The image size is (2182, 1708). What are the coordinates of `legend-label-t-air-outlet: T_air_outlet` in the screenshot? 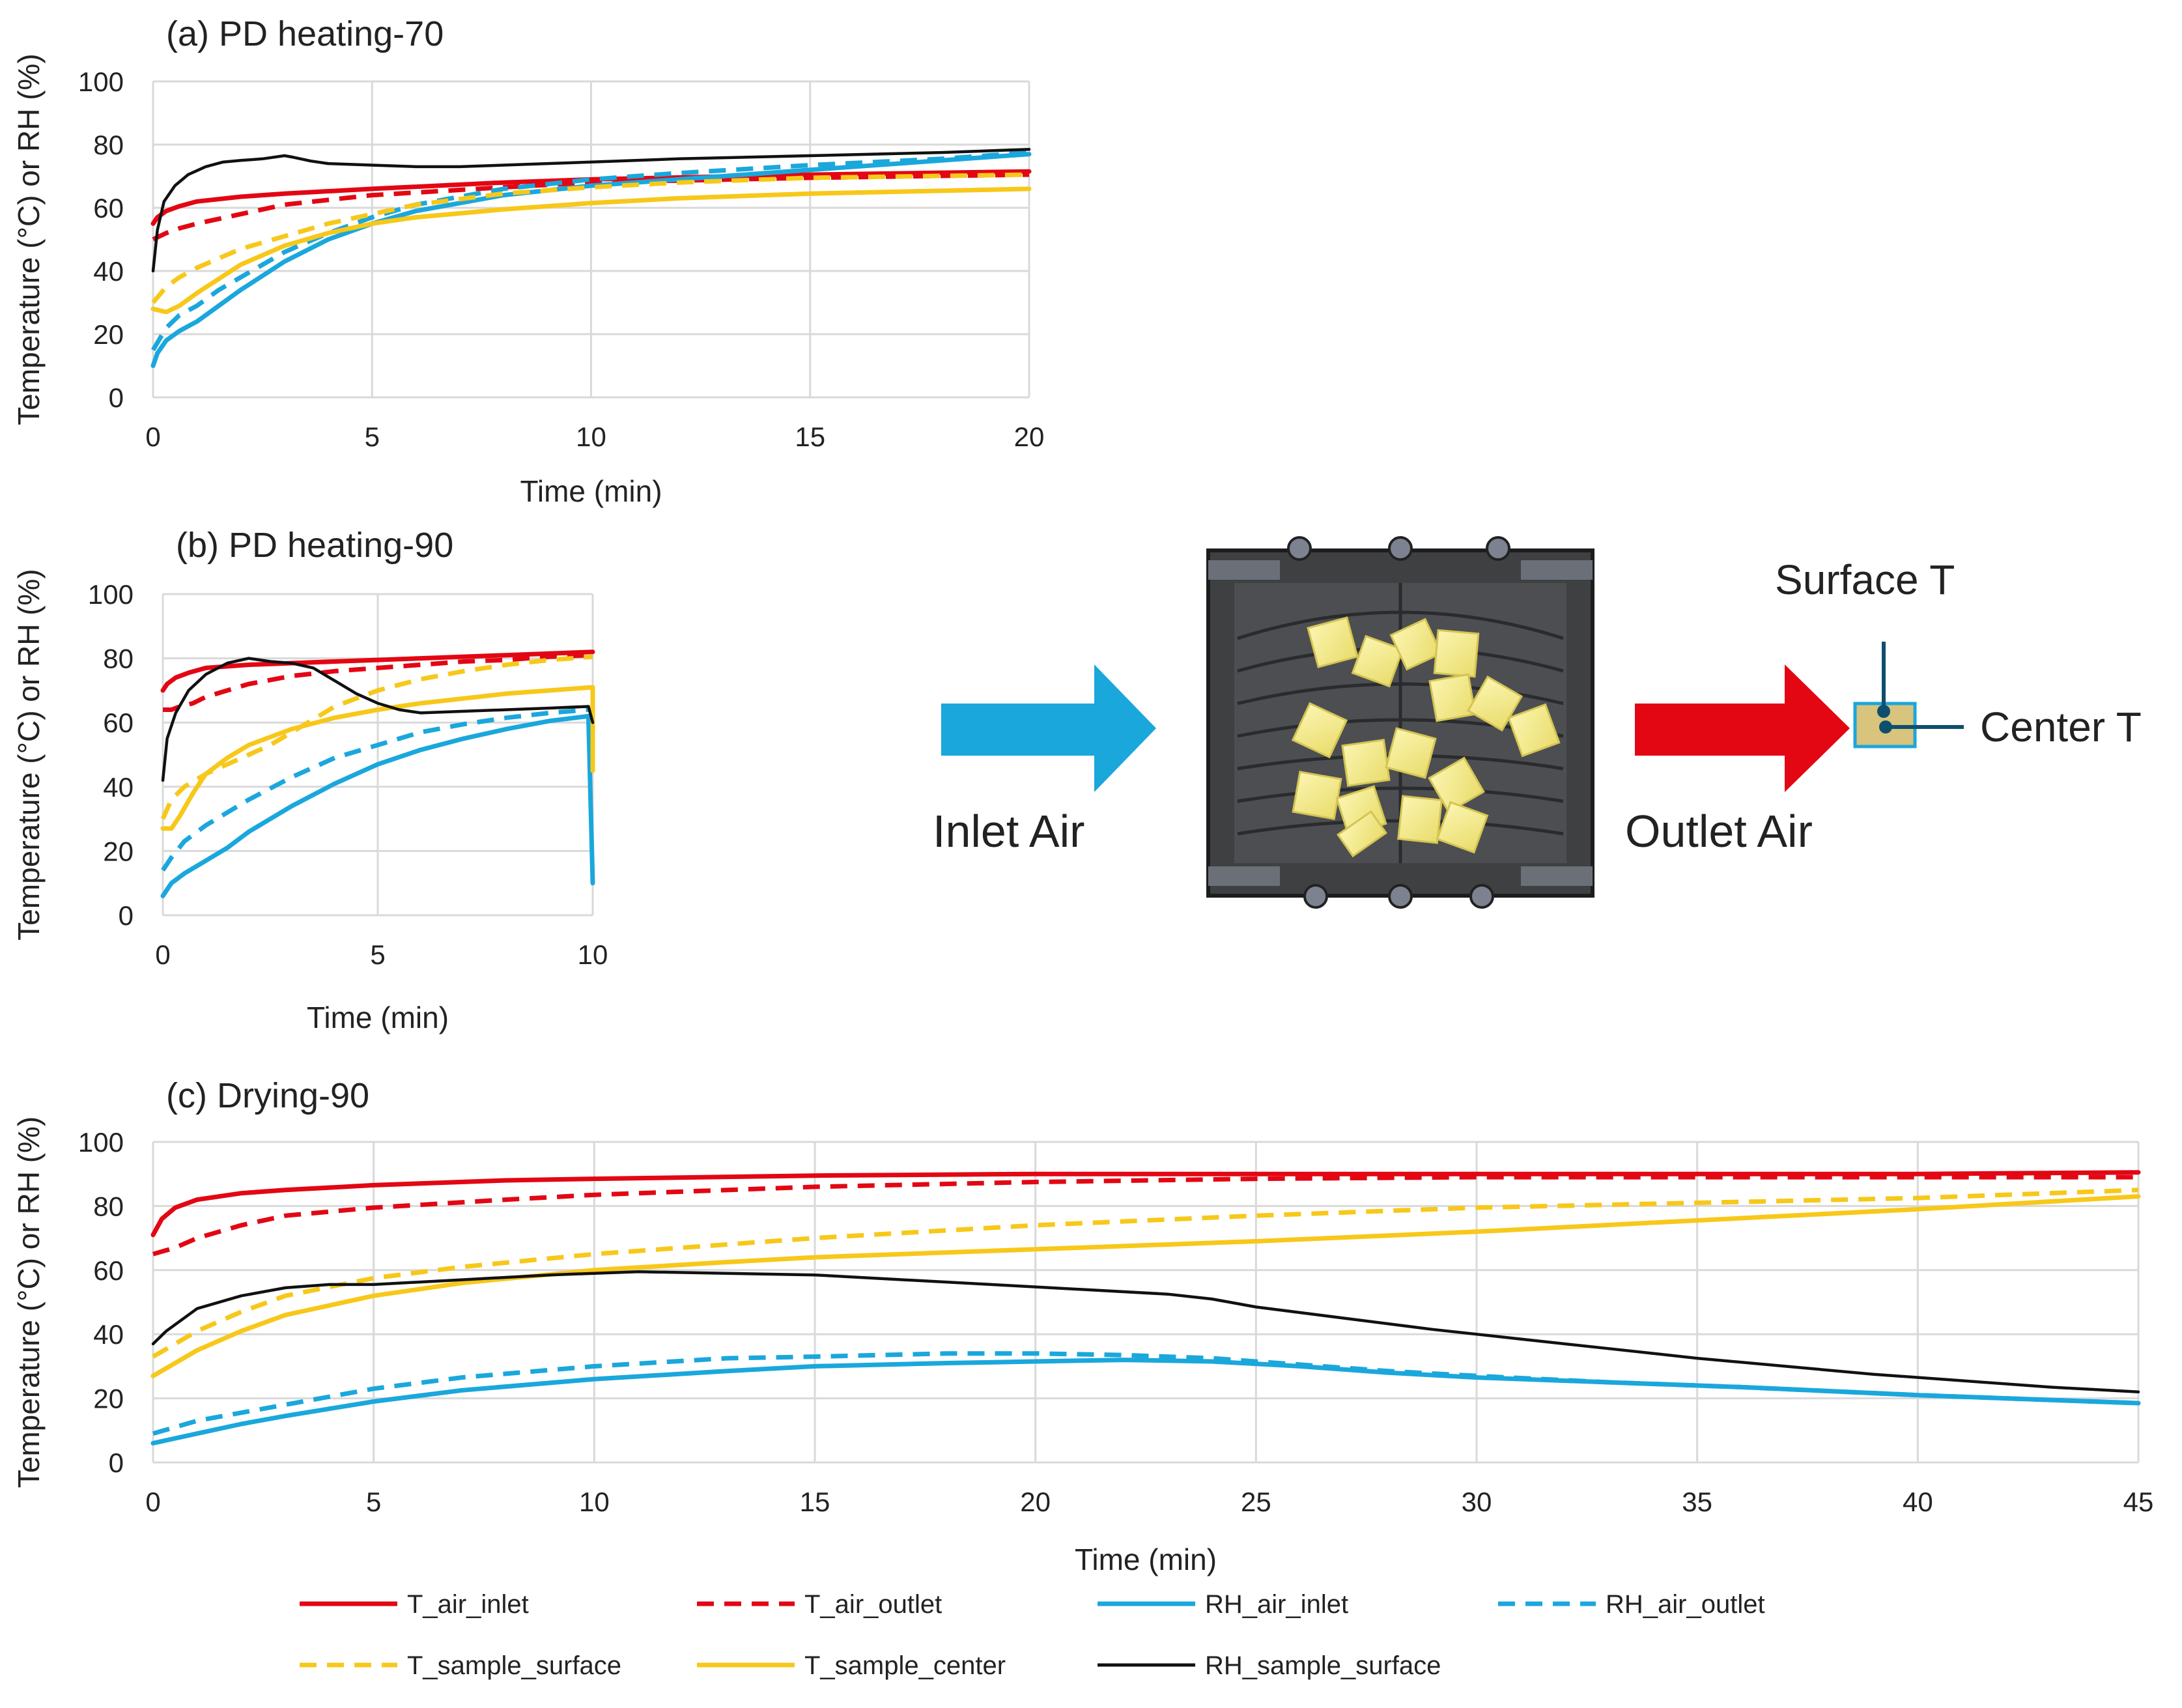 It's located at (873, 1604).